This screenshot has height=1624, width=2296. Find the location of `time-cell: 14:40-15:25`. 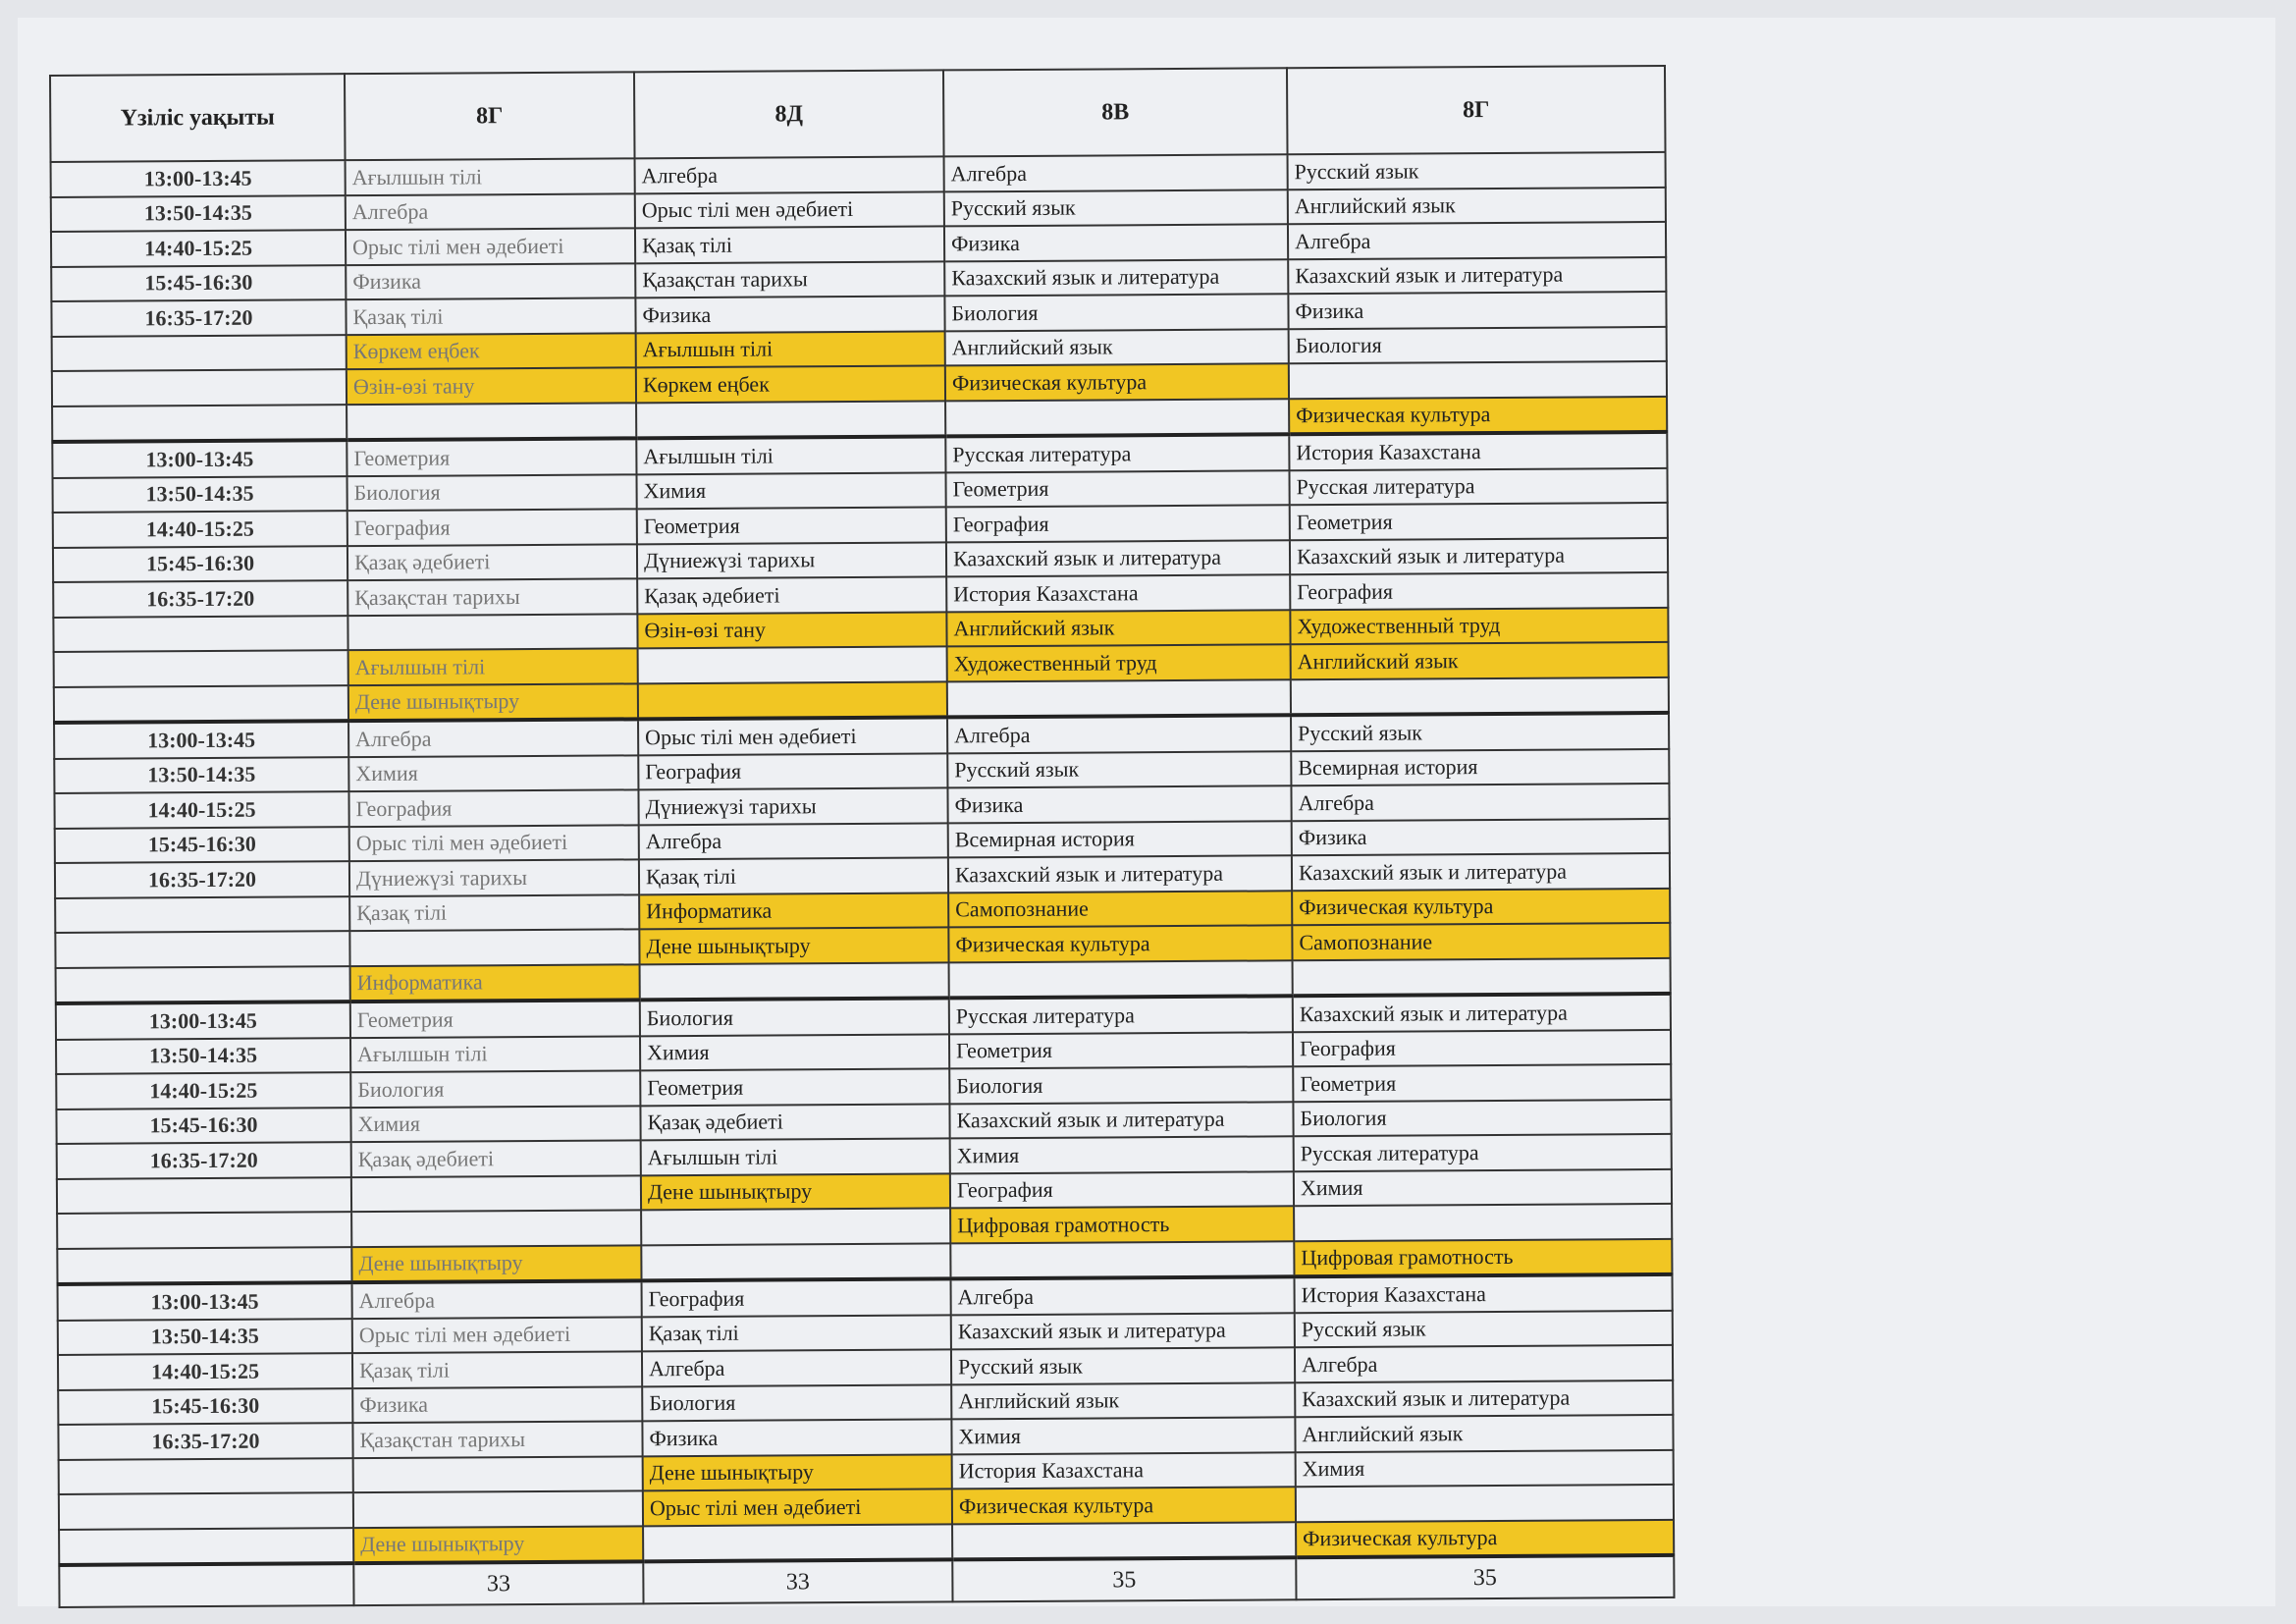

time-cell: 14:40-15:25 is located at coordinates (205, 1371).